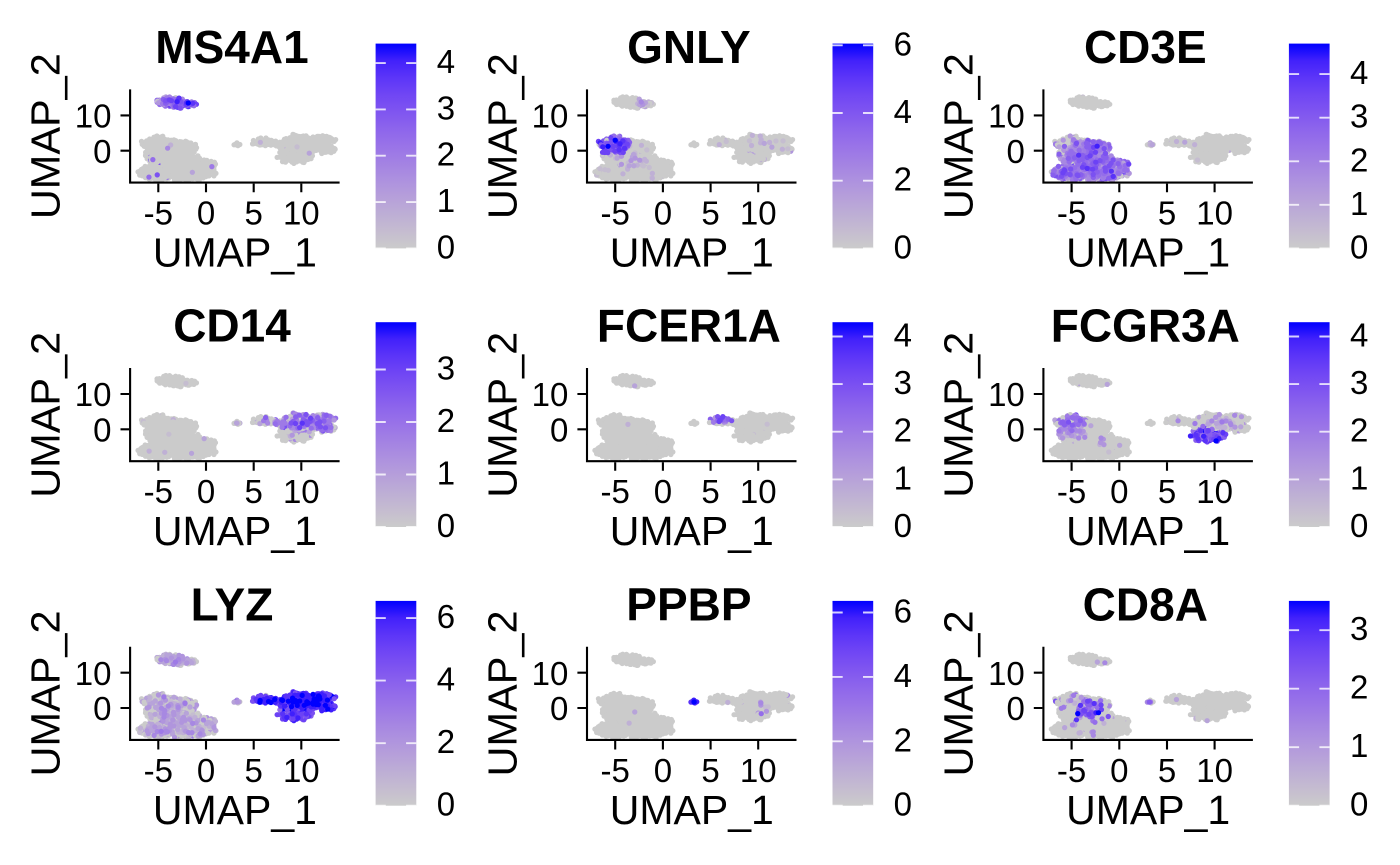 The width and height of the screenshot is (1400, 865). What do you see at coordinates (688, 604) in the screenshot?
I see `svg-text: PPBP` at bounding box center [688, 604].